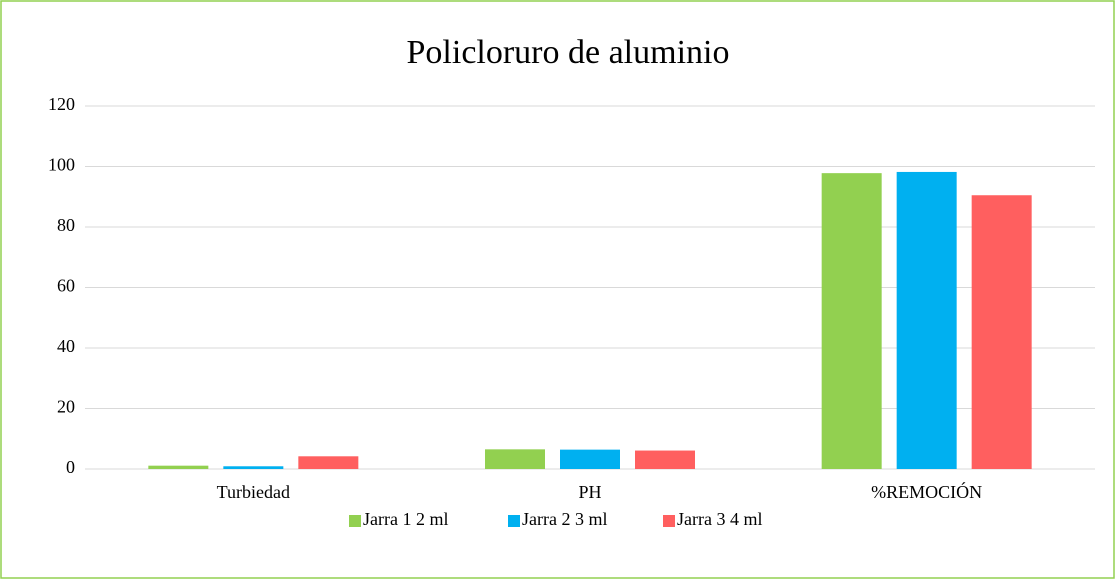 Image resolution: width=1115 pixels, height=579 pixels. I want to click on y-tick-label: 60, so click(66, 286).